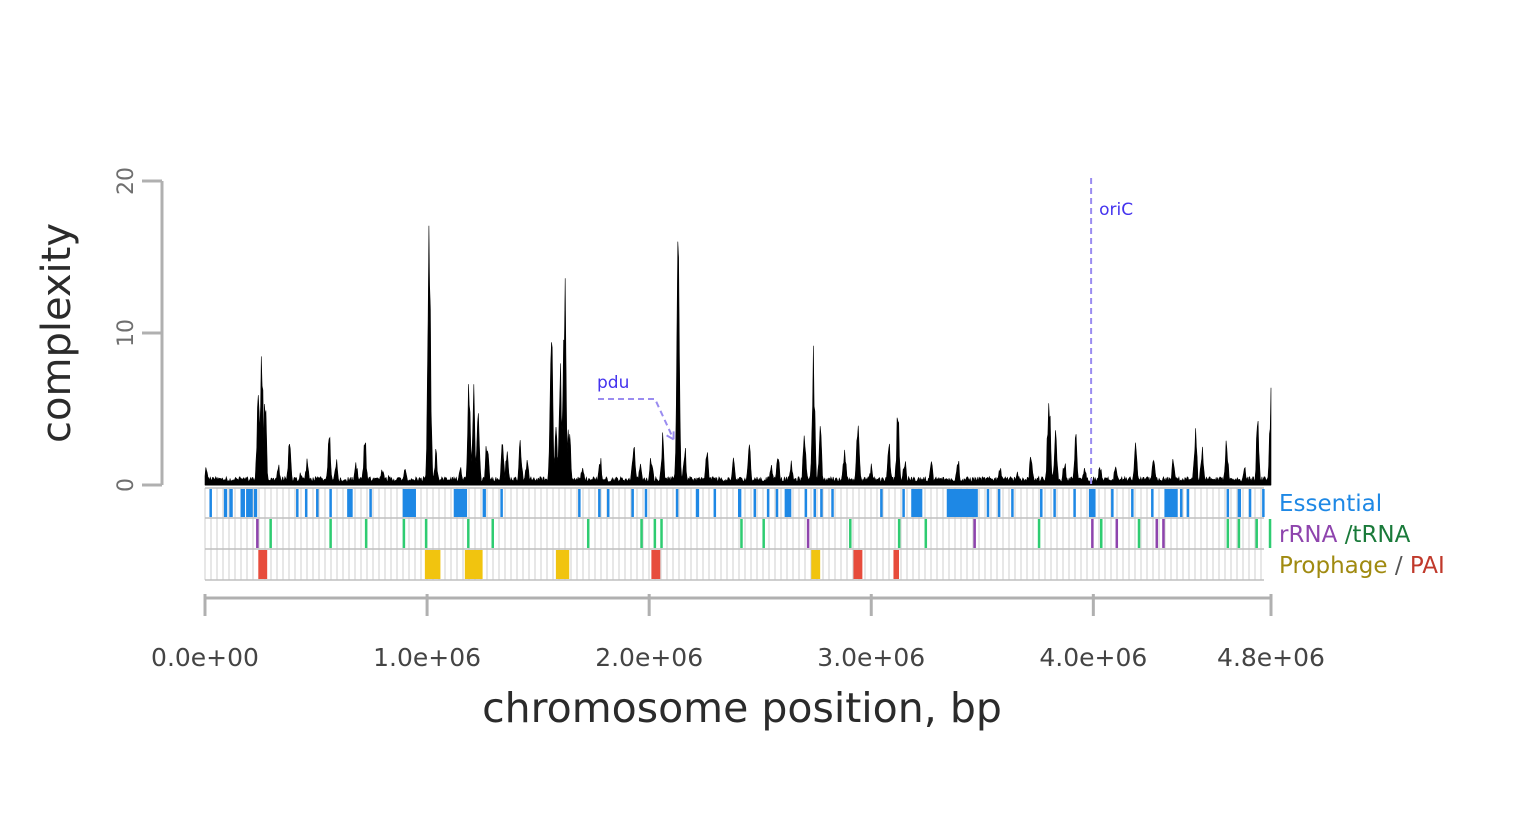  I want to click on x-axis-label: chromosome position, bp, so click(742, 708).